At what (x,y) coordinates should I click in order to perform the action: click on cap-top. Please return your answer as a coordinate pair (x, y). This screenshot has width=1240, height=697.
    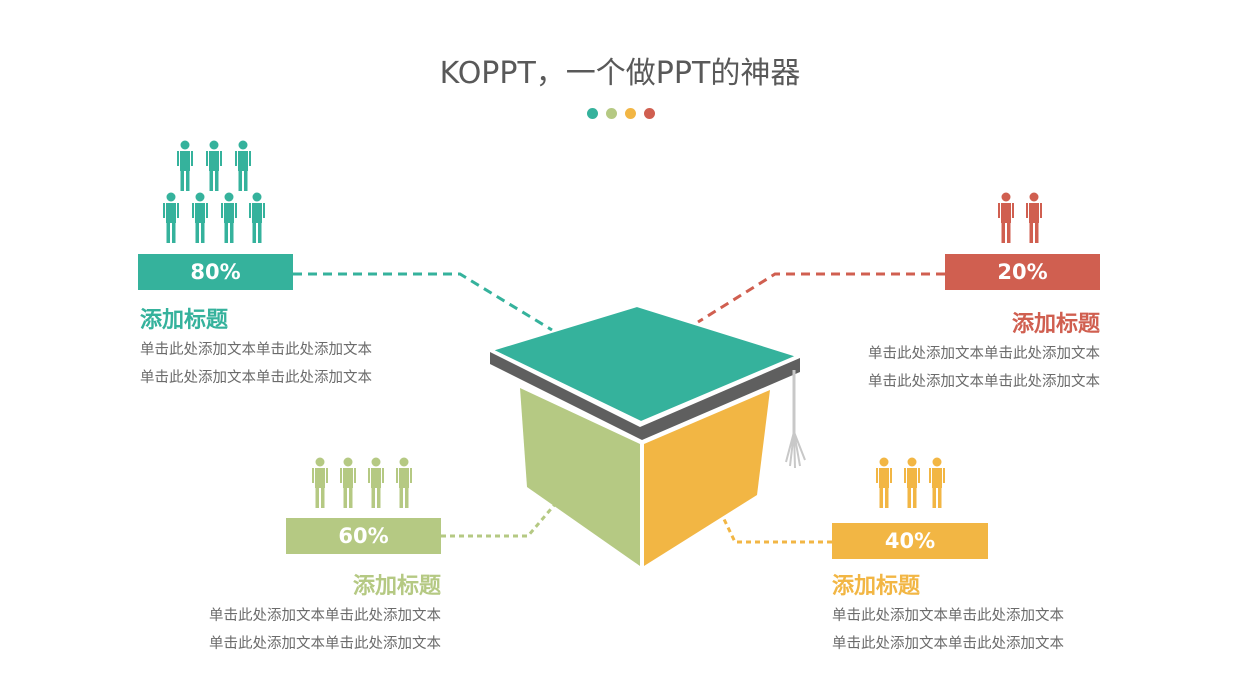
    Looking at the image, I should click on (644, 364).